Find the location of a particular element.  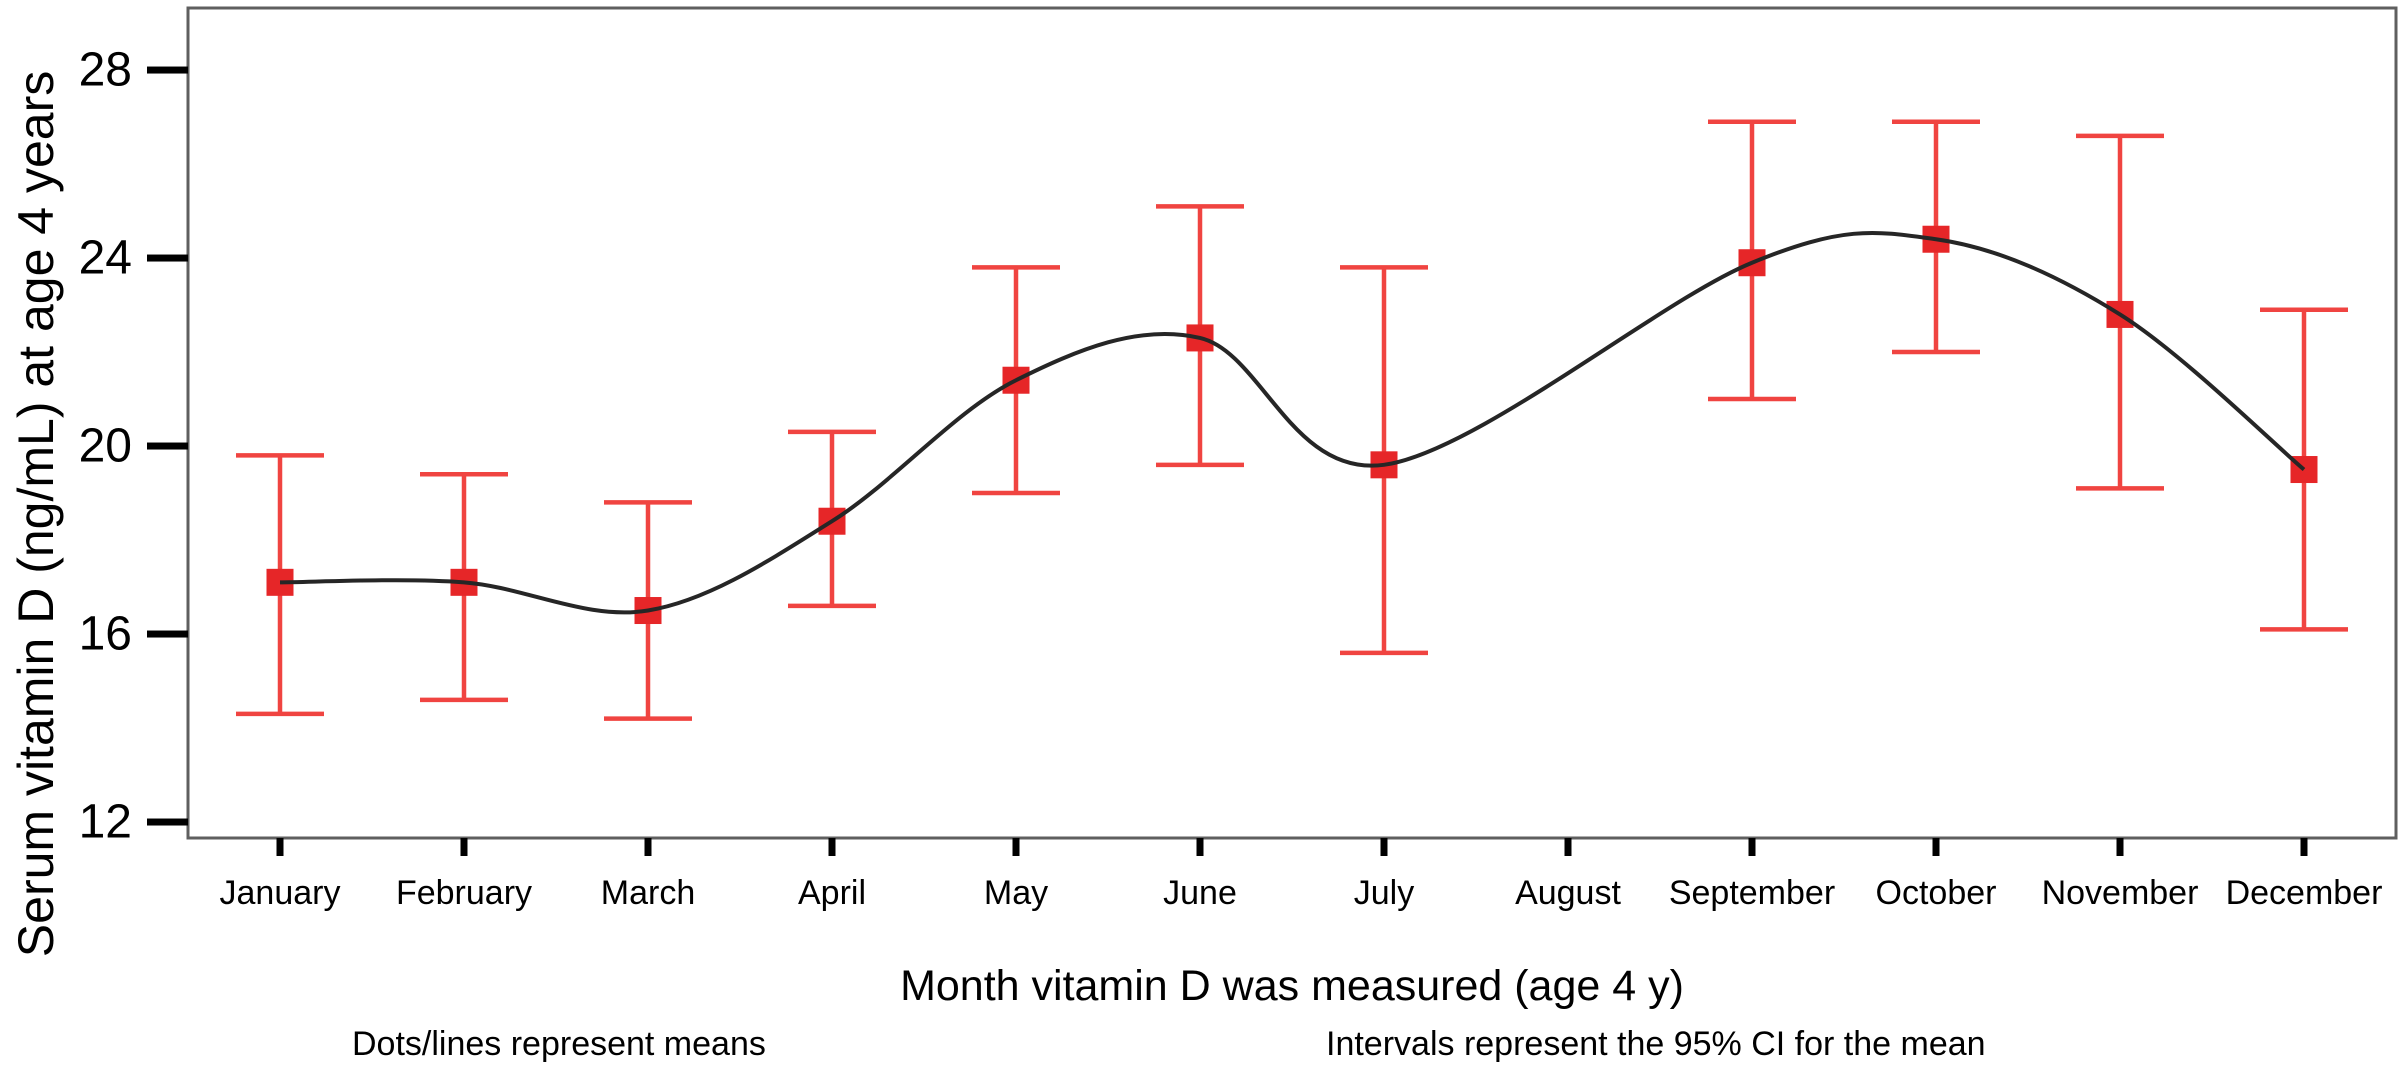

x-tick-label-february: February is located at coordinates (464, 893).